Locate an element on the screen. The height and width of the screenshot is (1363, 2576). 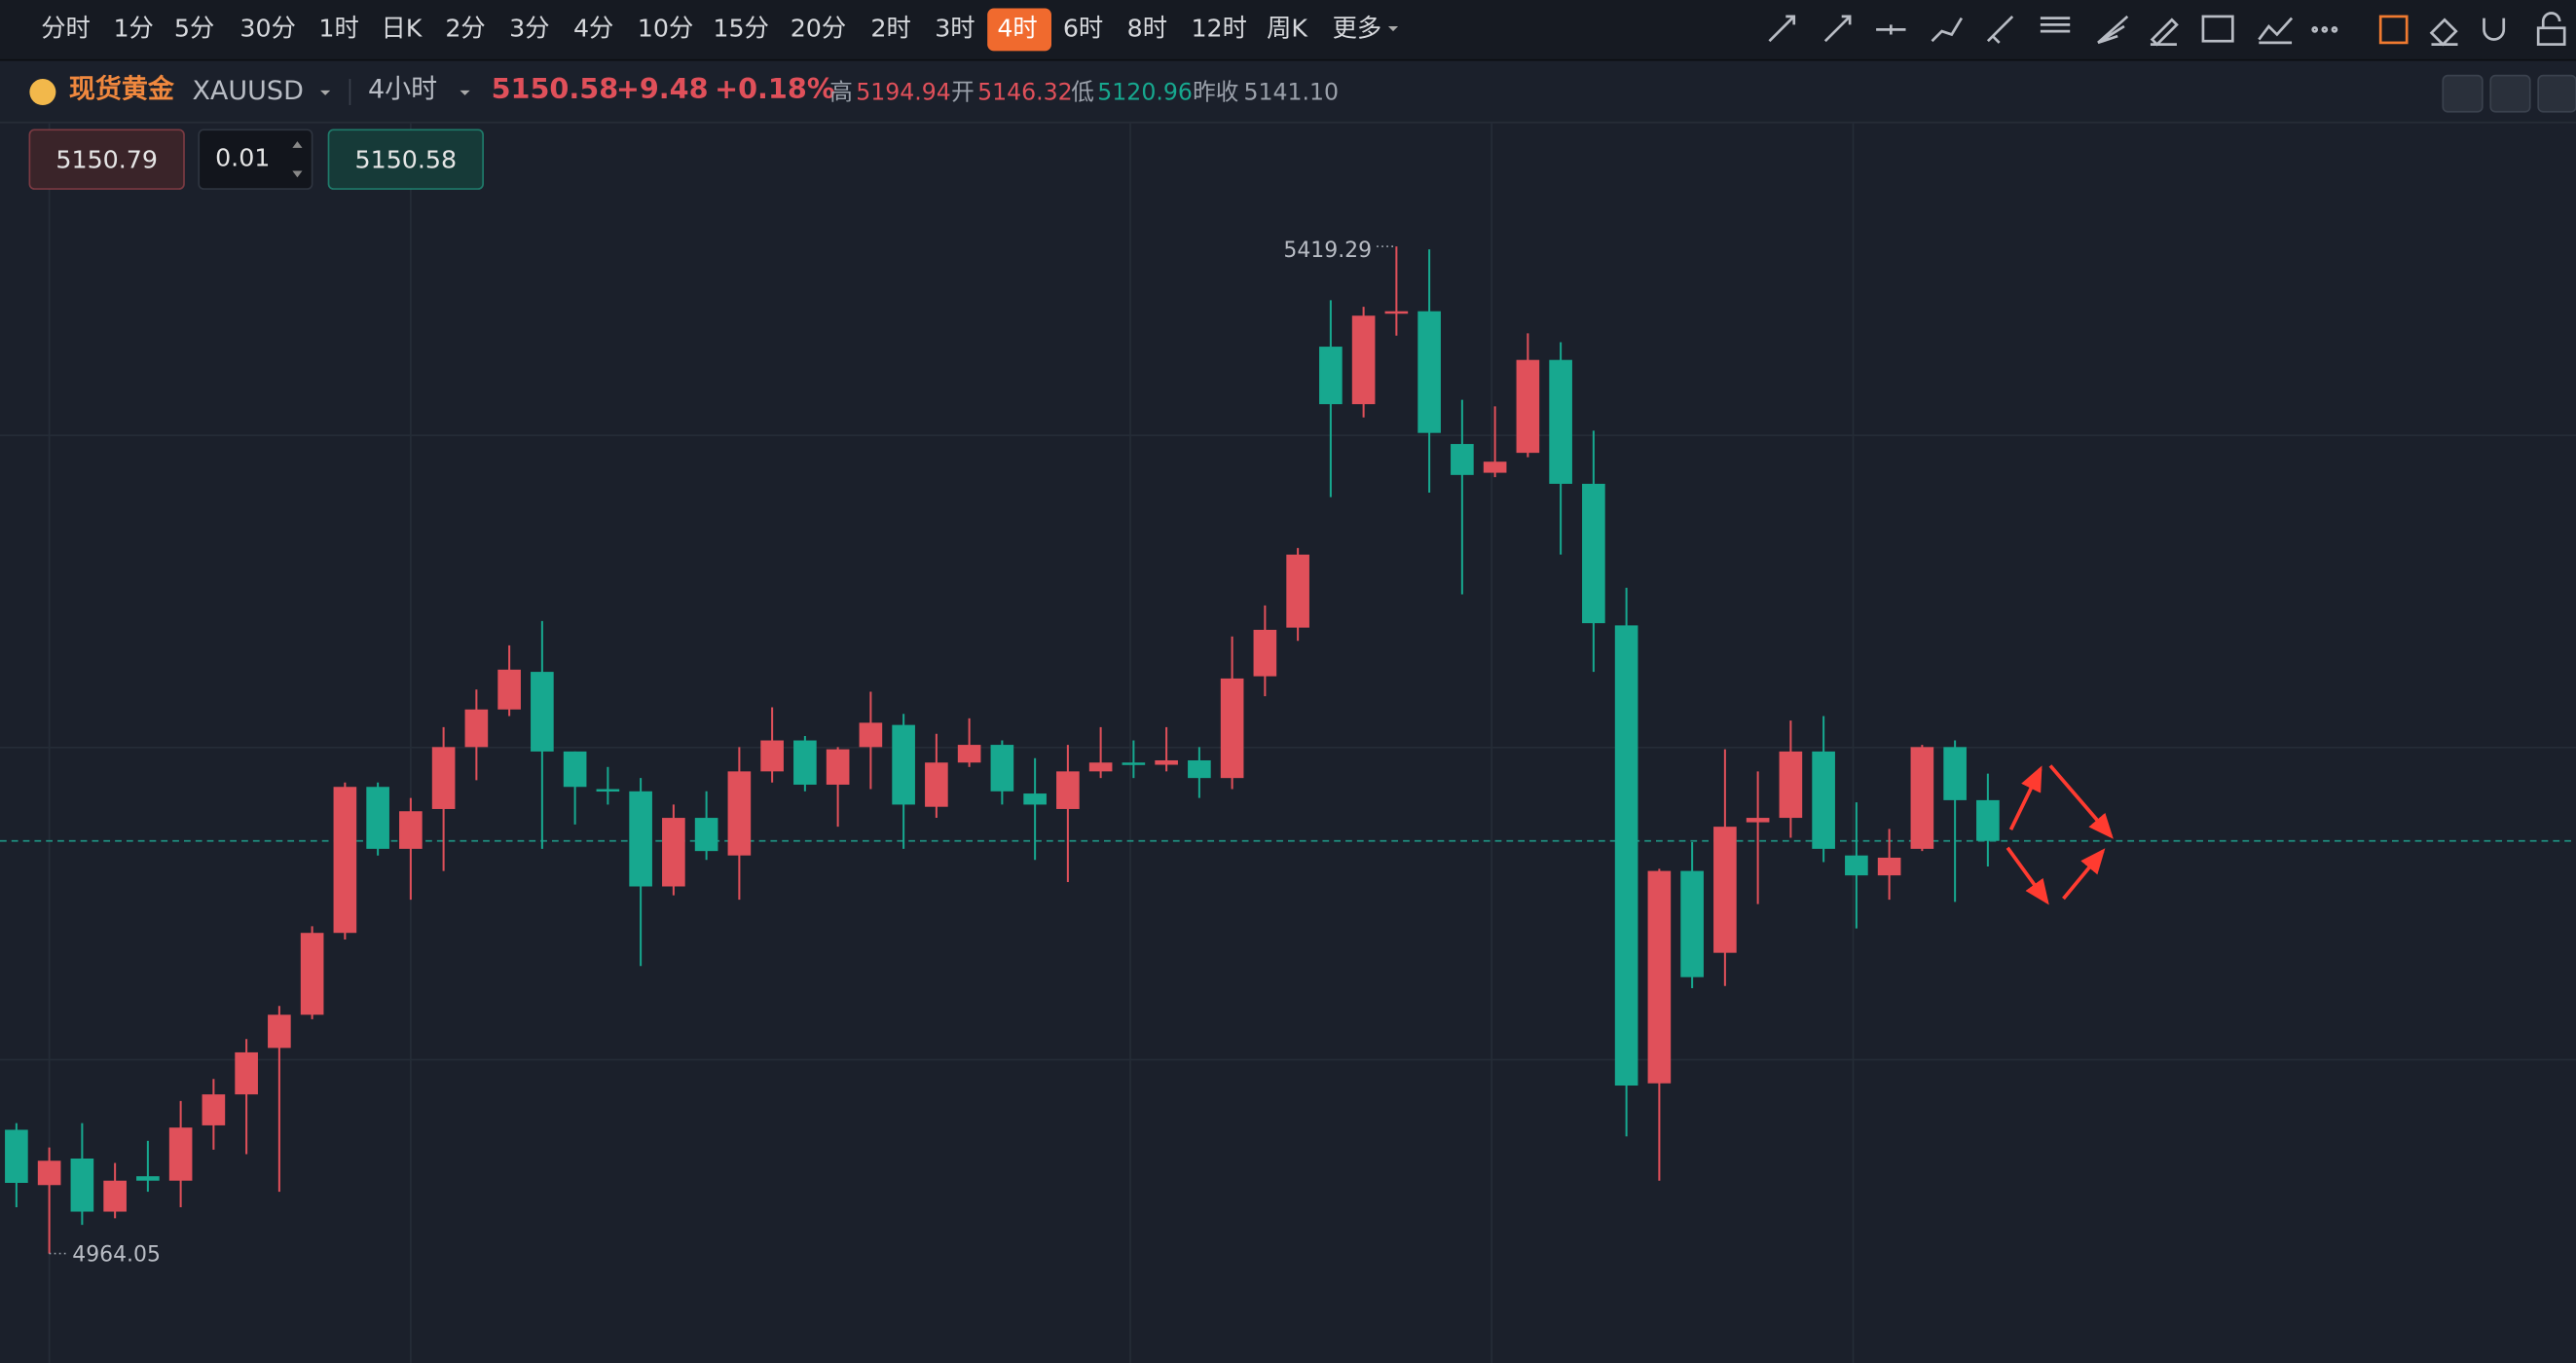
stat-label: 高 is located at coordinates (841, 92).